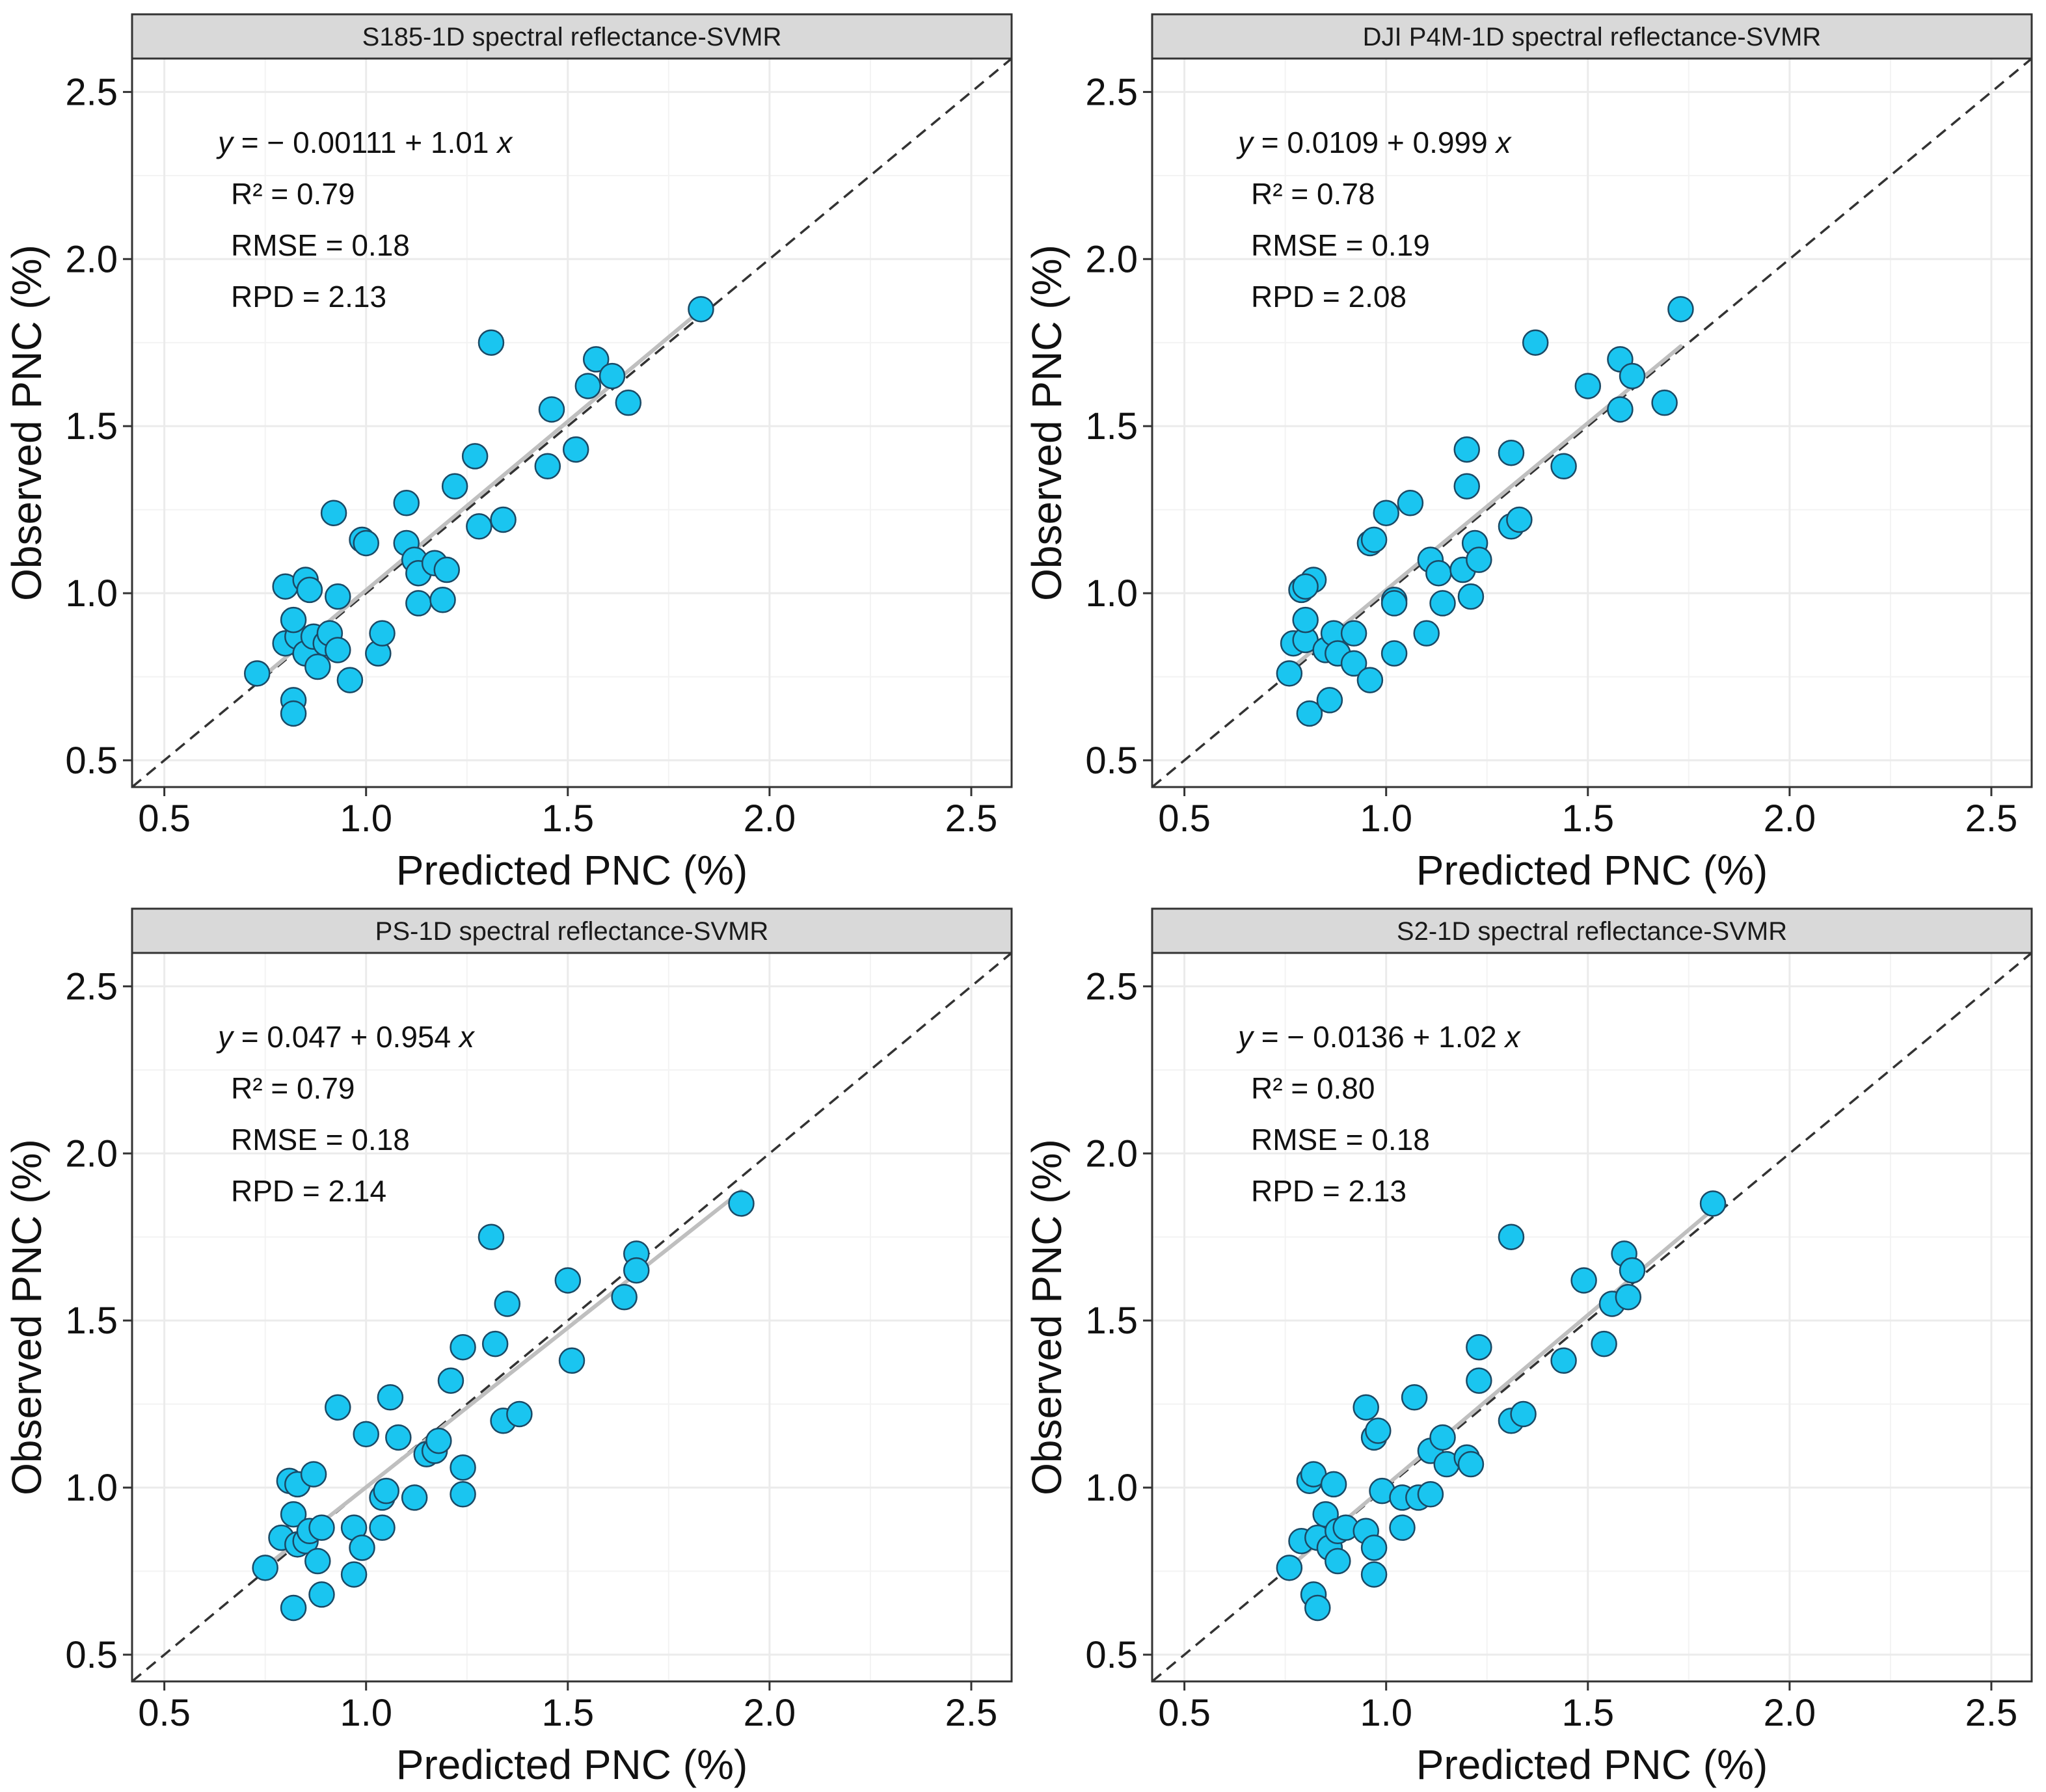  I want to click on rmse-label: RMSE = 0.19, so click(1340, 245).